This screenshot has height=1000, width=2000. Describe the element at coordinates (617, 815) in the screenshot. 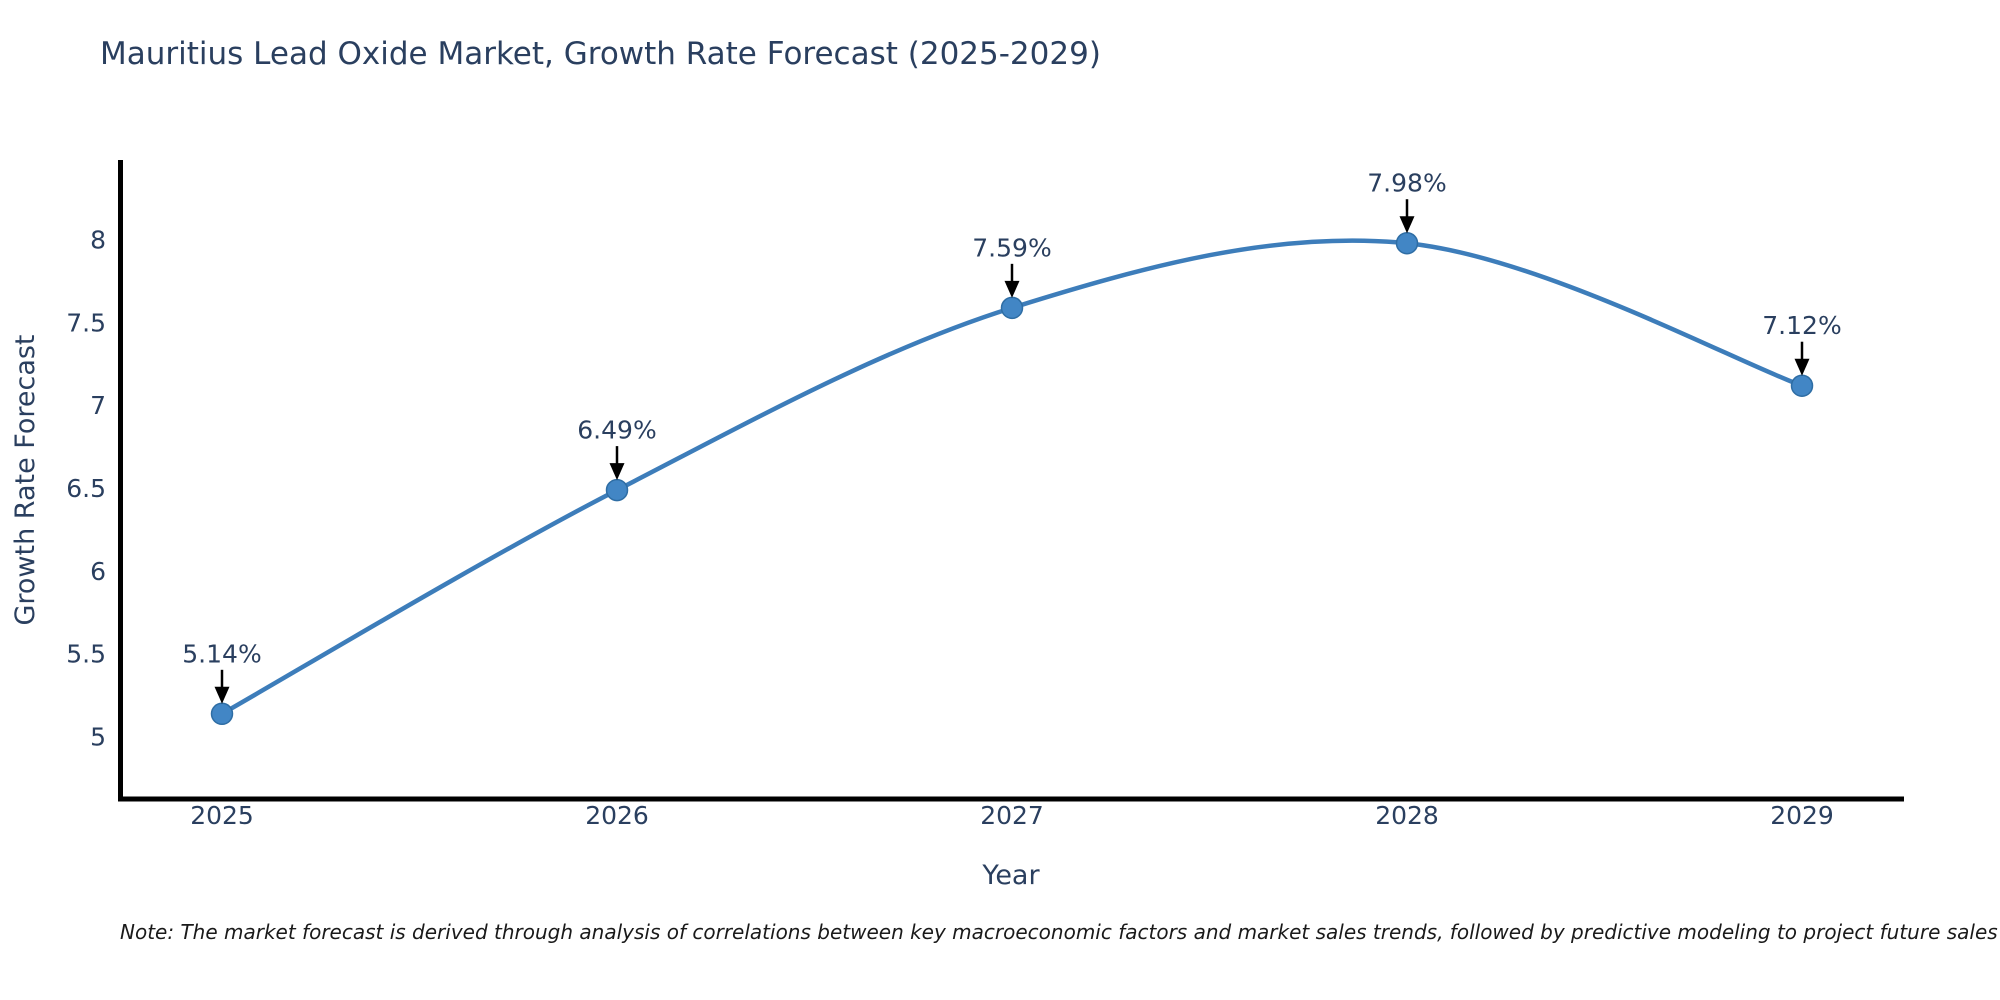

I see `x-tick-label: 2026` at that location.